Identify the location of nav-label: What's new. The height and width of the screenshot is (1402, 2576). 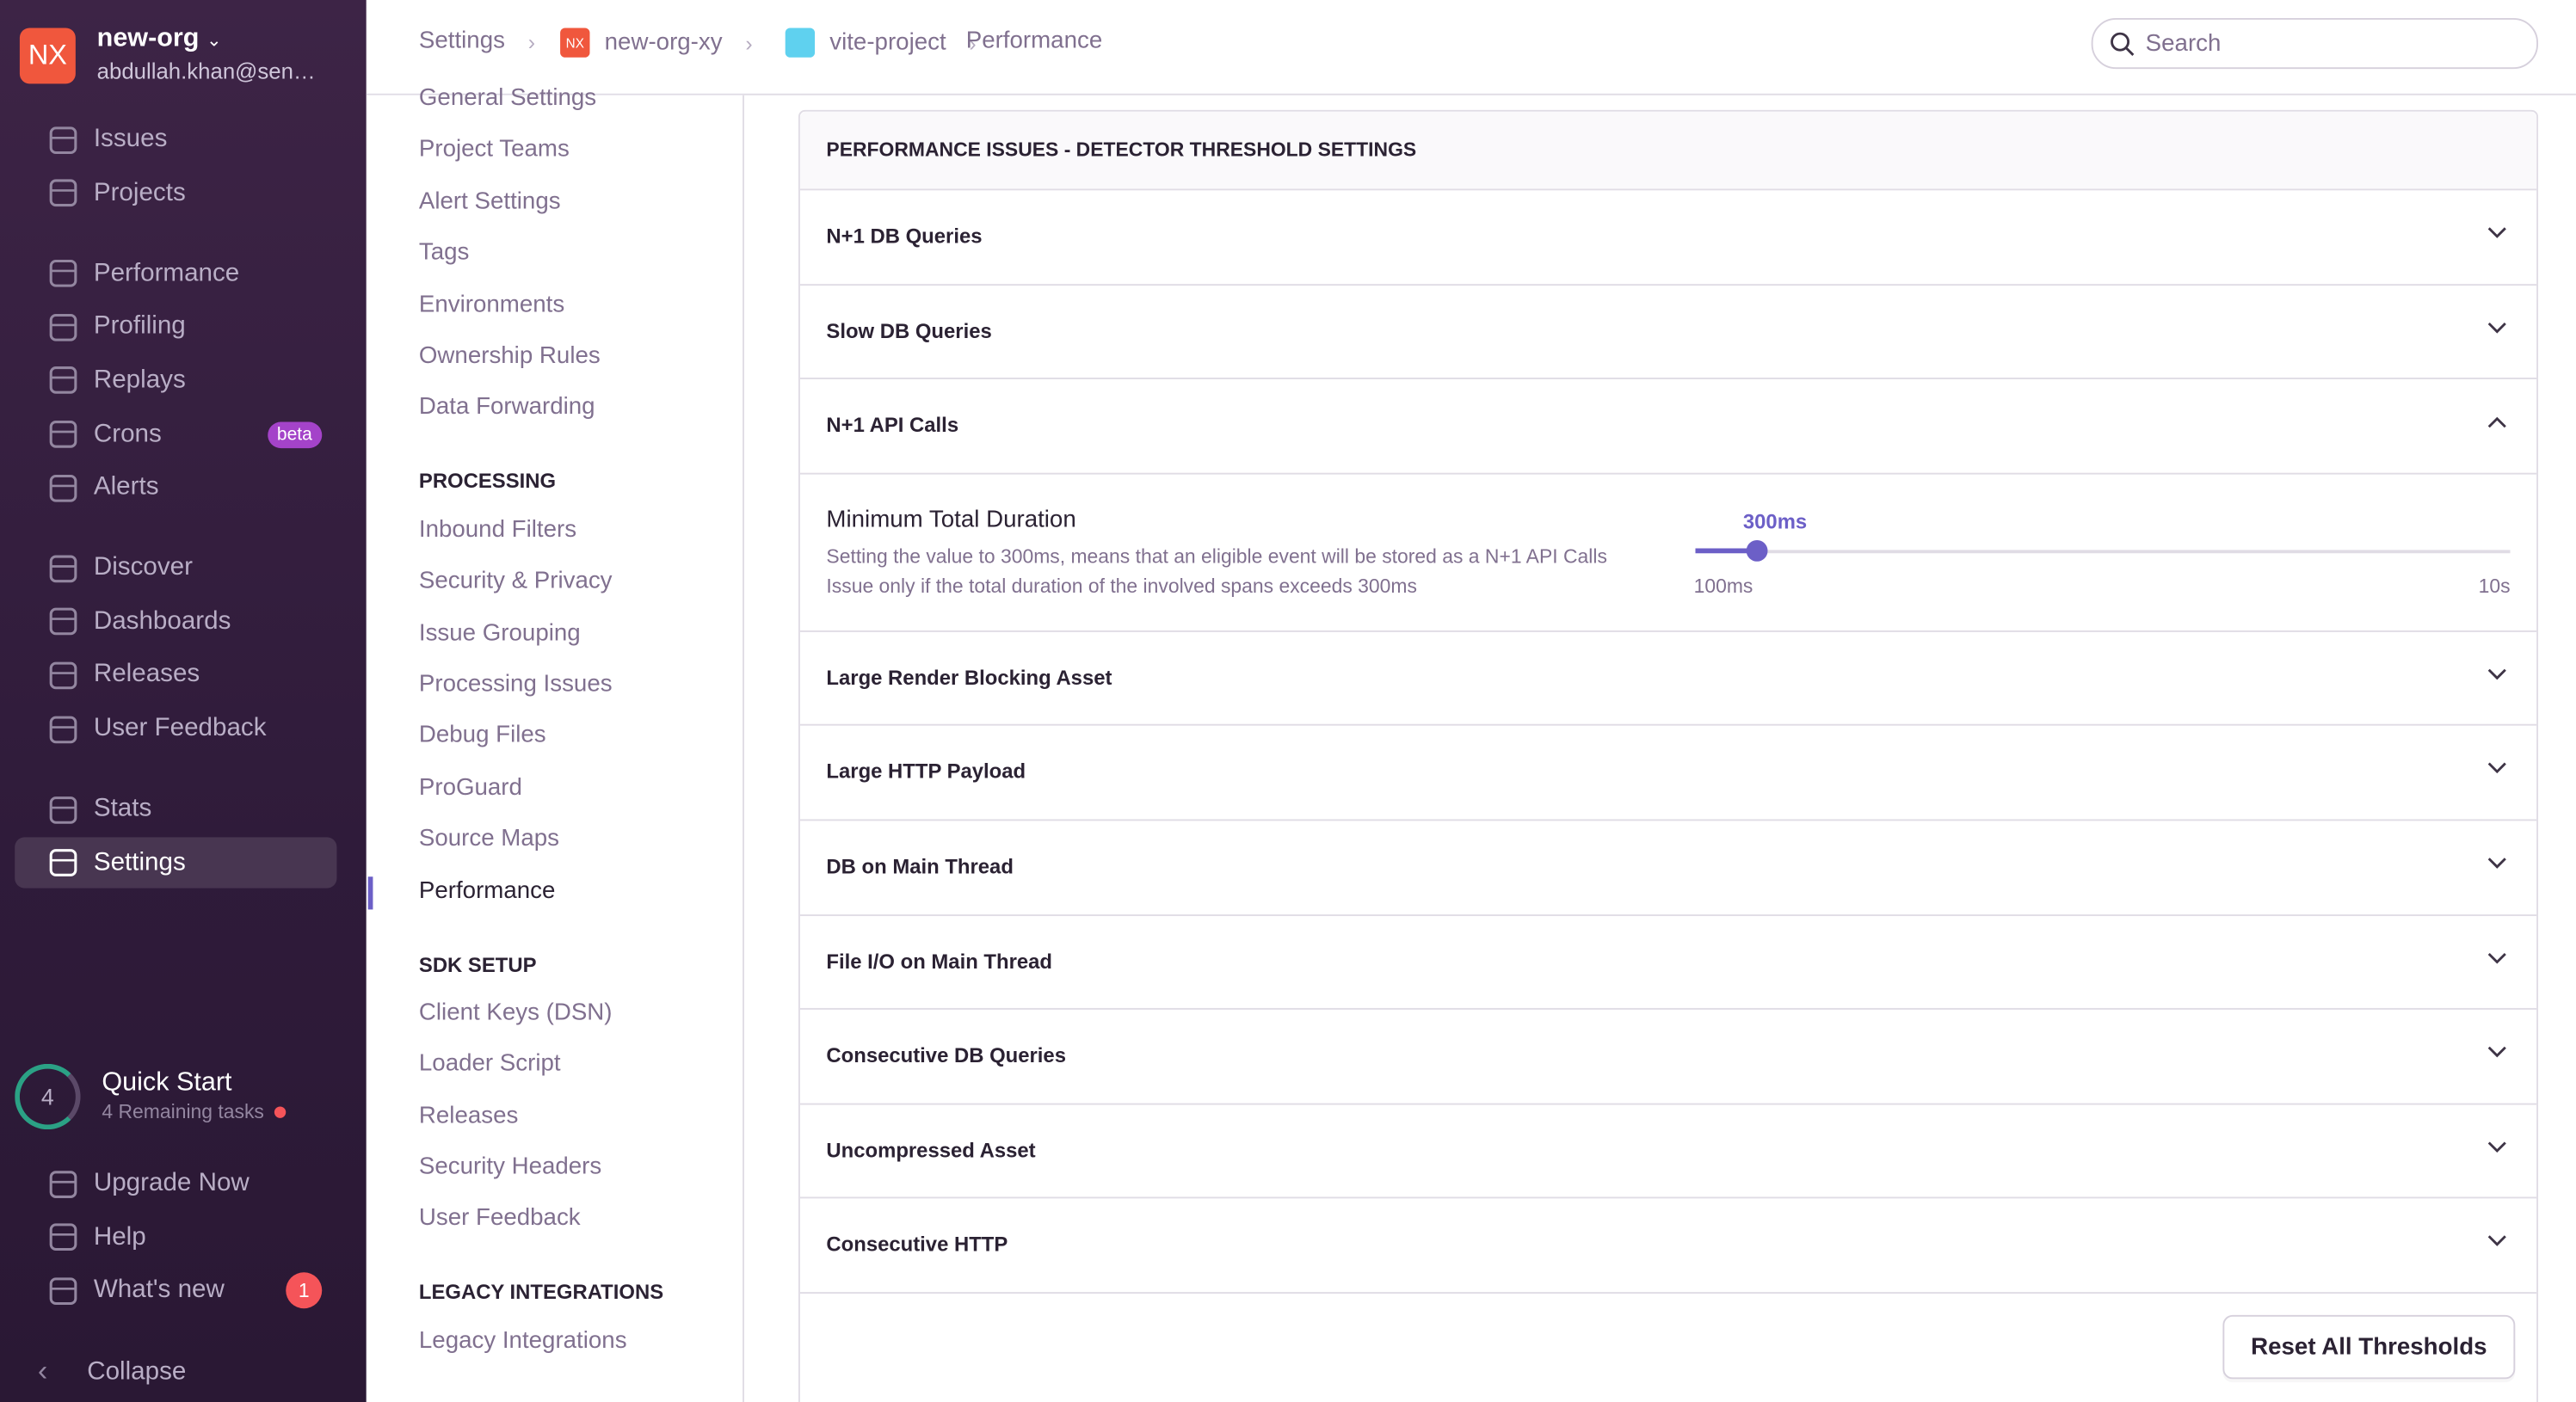
(159, 1290).